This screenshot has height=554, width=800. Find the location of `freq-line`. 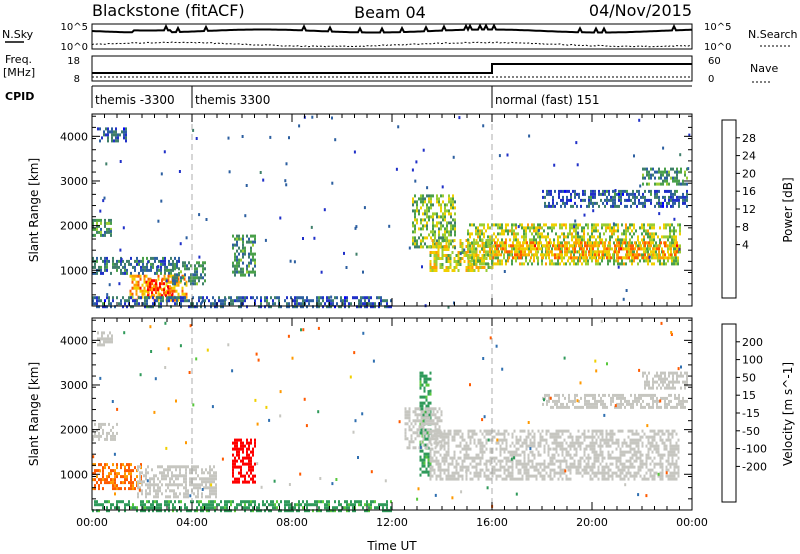

freq-line is located at coordinates (392, 68).